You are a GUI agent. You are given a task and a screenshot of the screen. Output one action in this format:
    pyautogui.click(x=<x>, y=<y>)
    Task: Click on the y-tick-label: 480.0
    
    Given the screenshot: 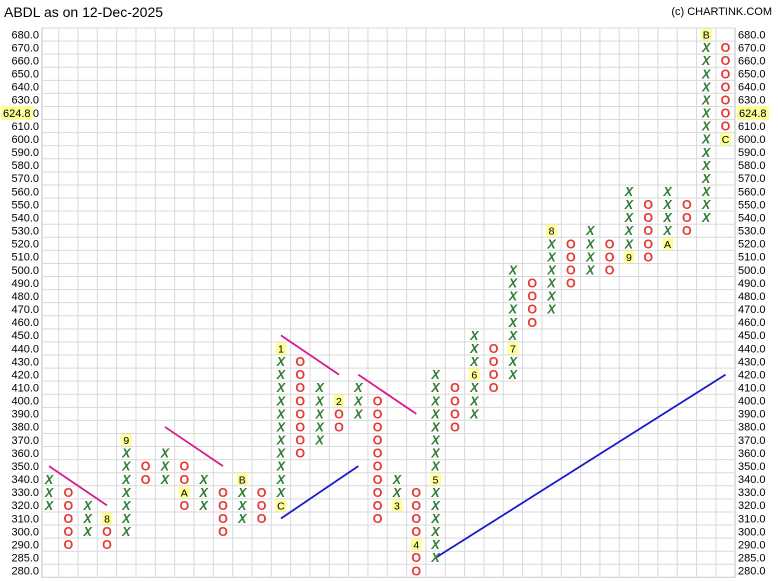 What is the action you would take?
    pyautogui.click(x=25, y=297)
    